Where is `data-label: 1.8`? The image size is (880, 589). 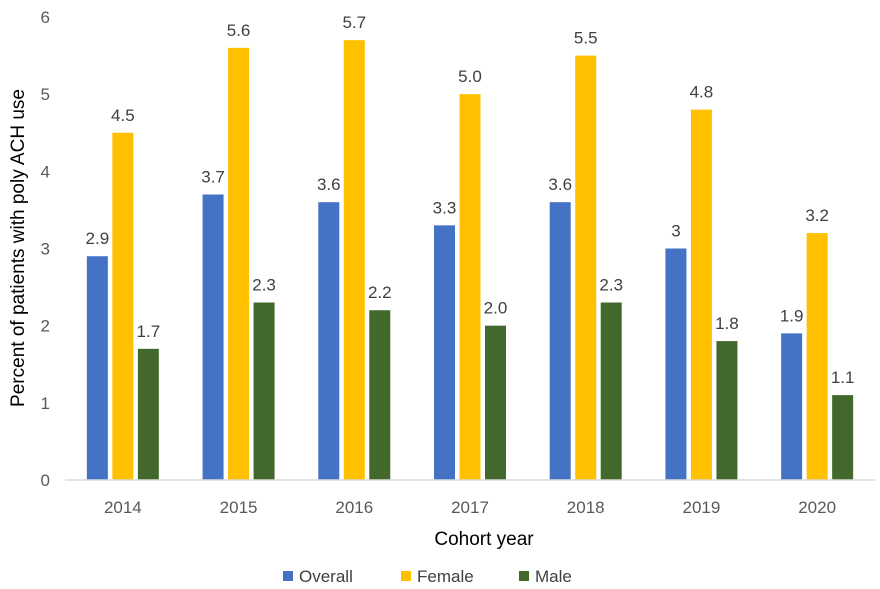
data-label: 1.8 is located at coordinates (727, 323).